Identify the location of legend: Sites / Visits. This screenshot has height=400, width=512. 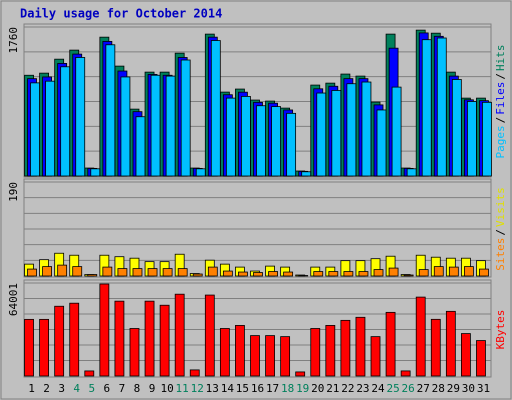
(500, 229).